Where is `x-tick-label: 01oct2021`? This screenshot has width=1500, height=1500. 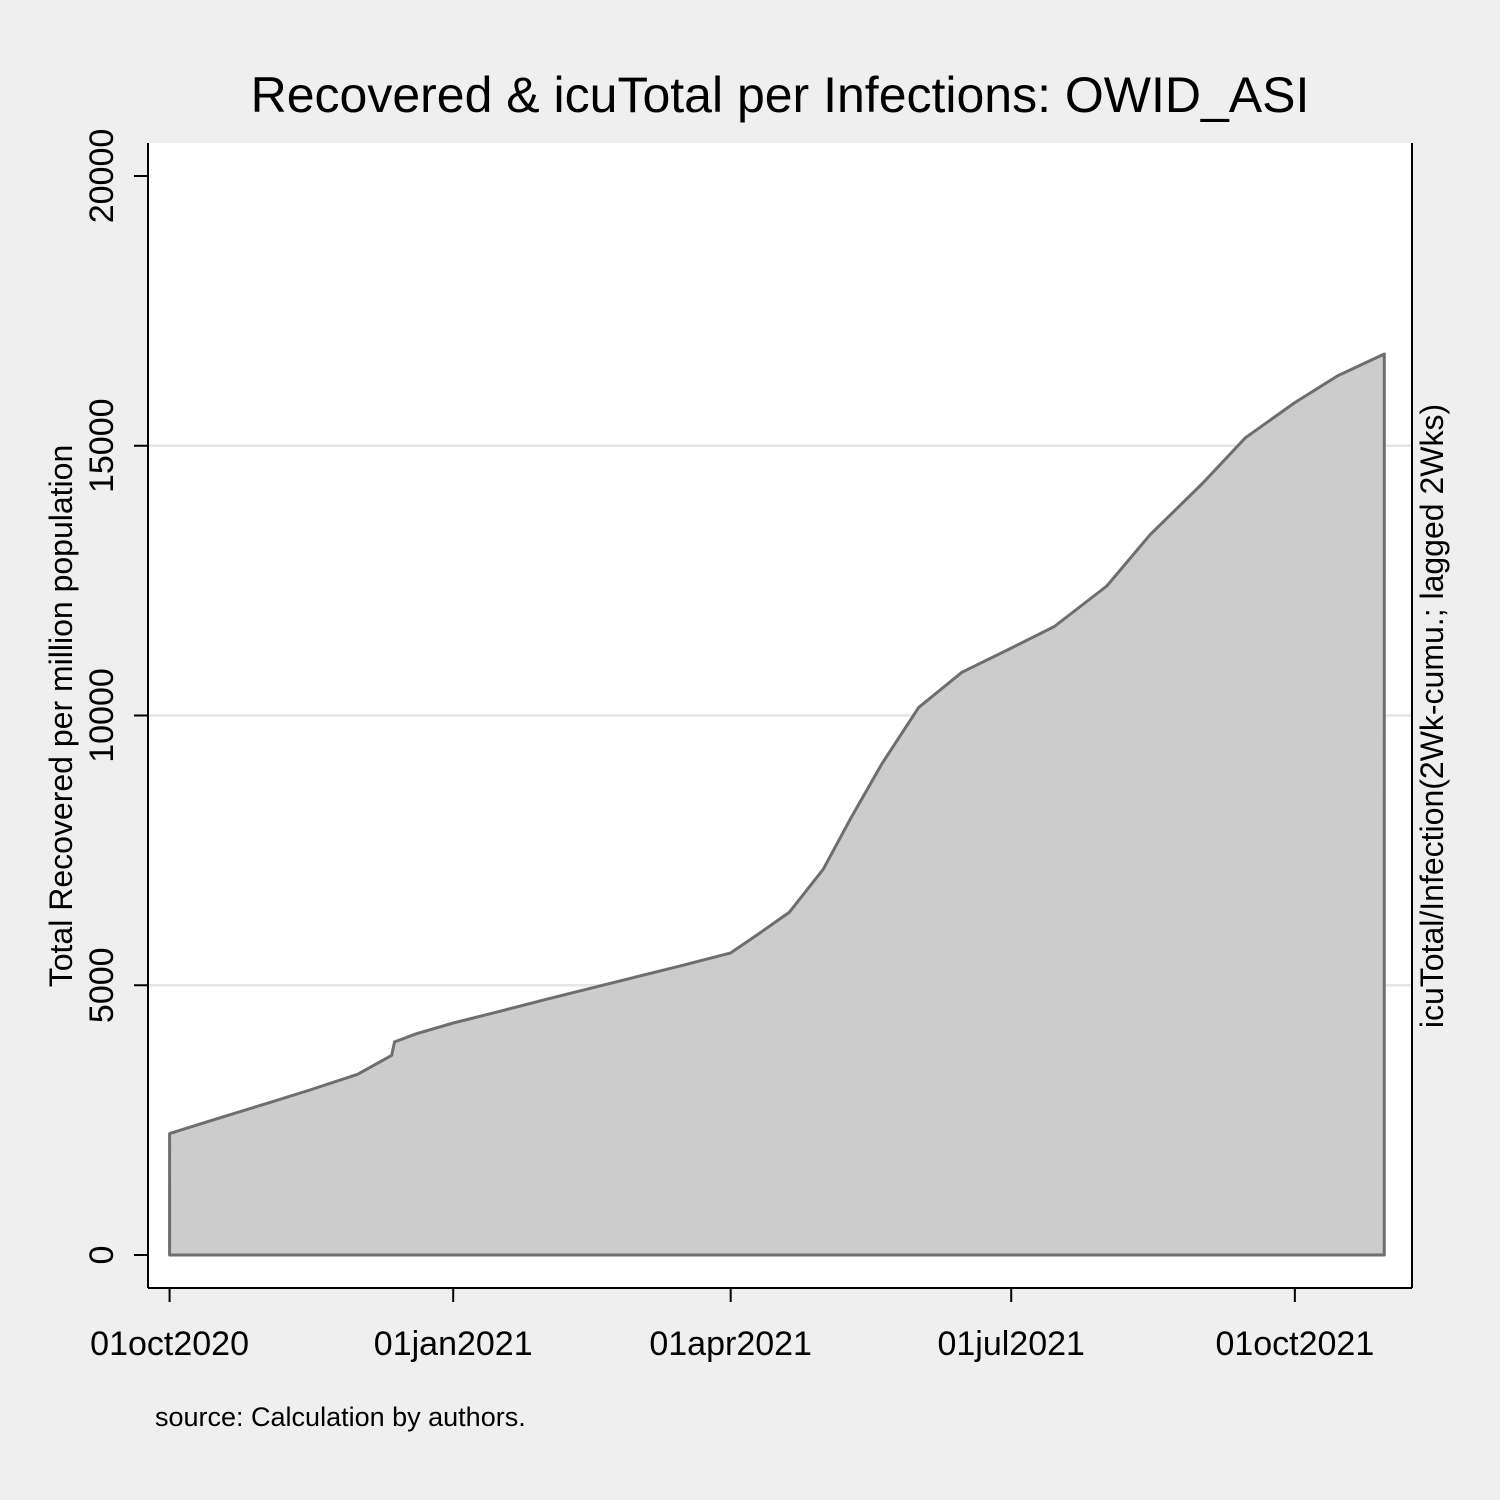
x-tick-label: 01oct2021 is located at coordinates (1294, 1344).